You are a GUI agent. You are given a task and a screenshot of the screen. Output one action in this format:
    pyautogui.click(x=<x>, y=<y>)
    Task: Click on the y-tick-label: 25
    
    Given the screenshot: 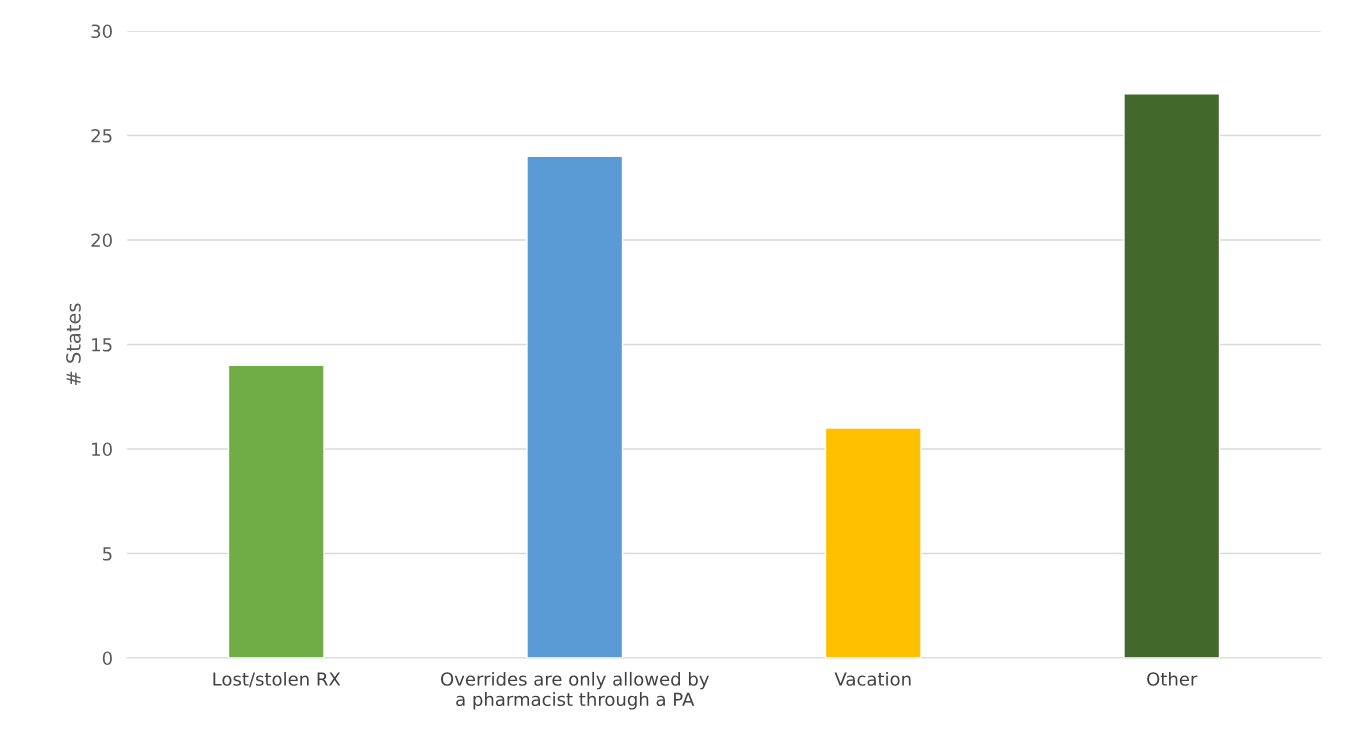 What is the action you would take?
    pyautogui.click(x=101, y=135)
    